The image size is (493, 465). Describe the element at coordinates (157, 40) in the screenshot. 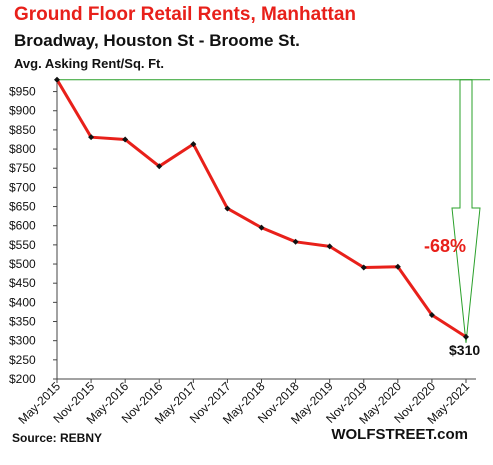

I see `chart-subtitle: Broadway, Houston St - Broome St.` at that location.